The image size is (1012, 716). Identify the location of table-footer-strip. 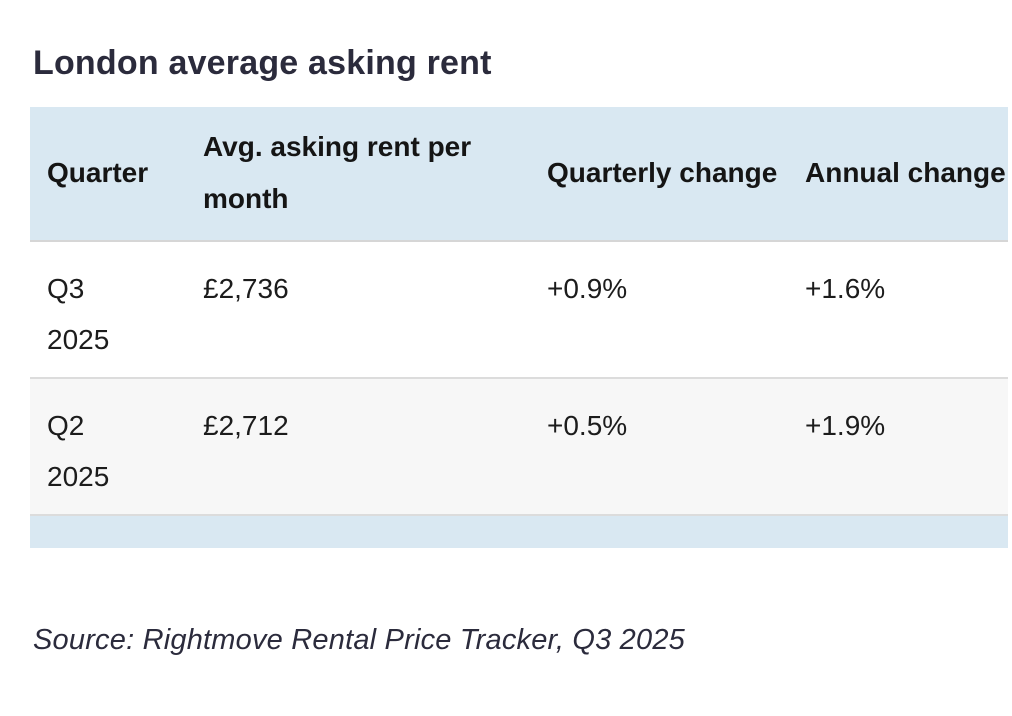
(519, 531).